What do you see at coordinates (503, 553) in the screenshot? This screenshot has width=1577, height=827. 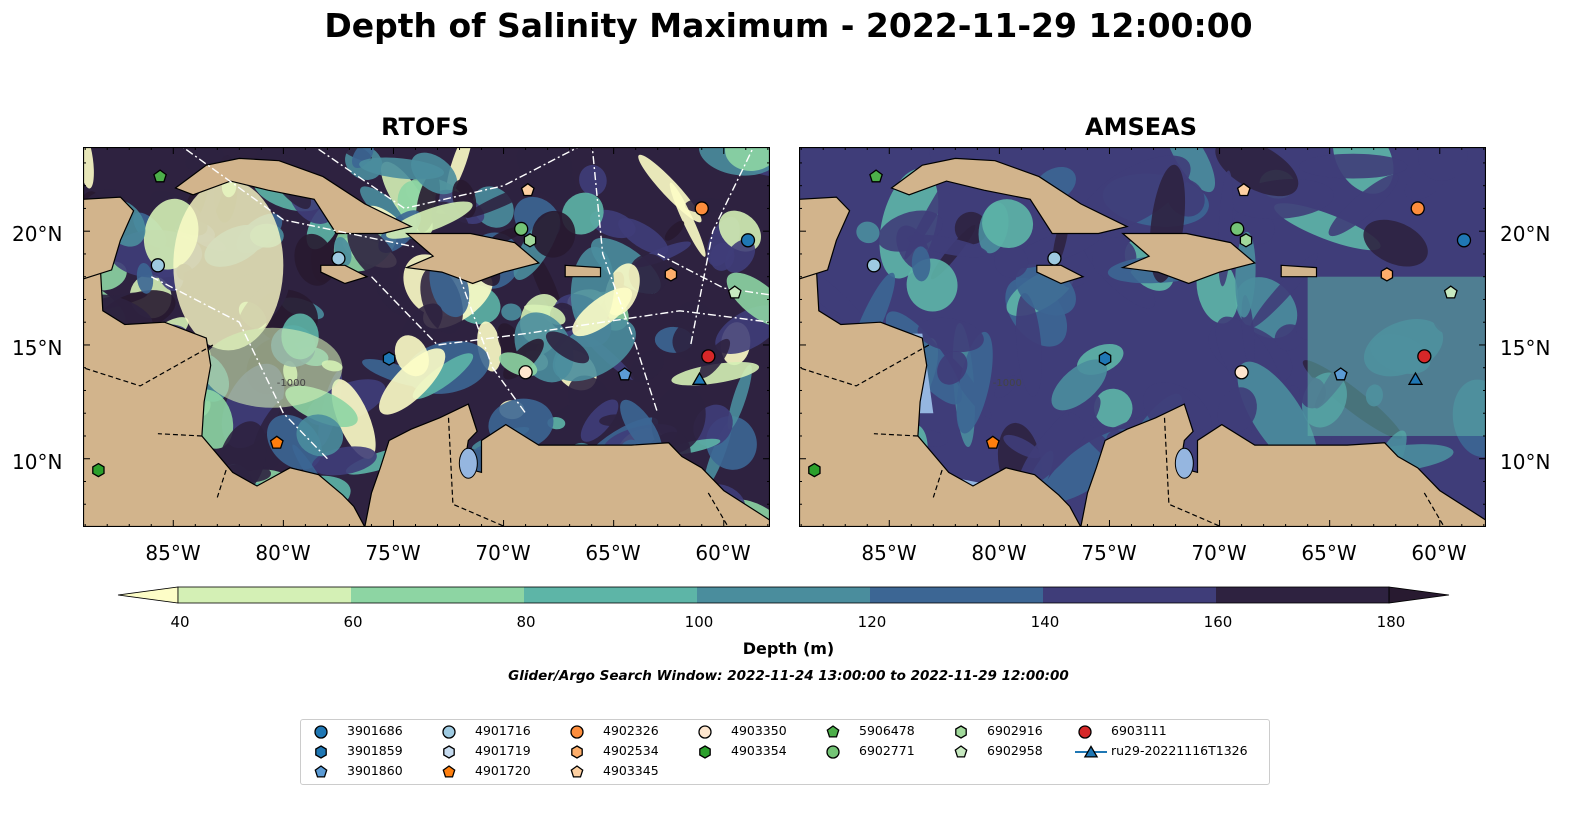 I see `lon-label-70-left: 70°W` at bounding box center [503, 553].